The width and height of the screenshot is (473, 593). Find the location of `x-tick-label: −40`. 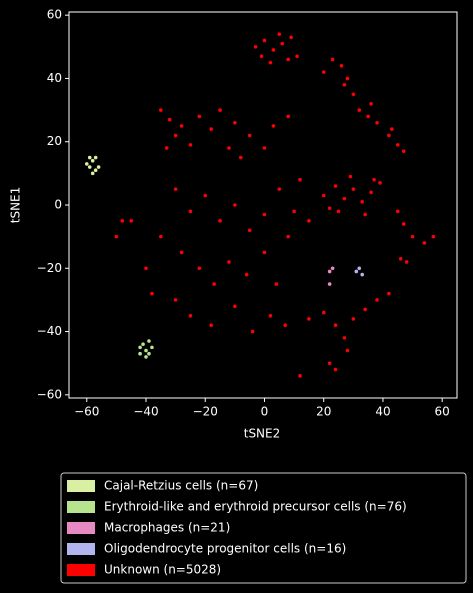

x-tick-label: −40 is located at coordinates (145, 412).